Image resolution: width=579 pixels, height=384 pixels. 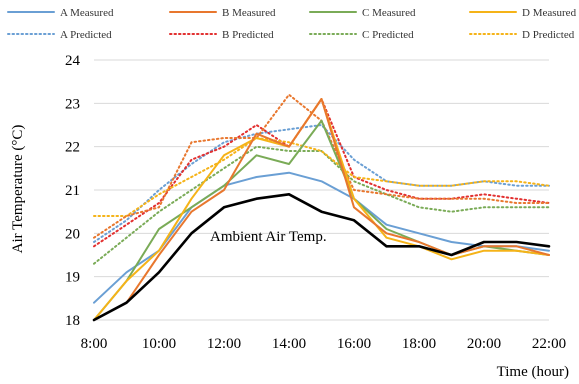 I want to click on legend-entry: C Measured, so click(x=389, y=13).